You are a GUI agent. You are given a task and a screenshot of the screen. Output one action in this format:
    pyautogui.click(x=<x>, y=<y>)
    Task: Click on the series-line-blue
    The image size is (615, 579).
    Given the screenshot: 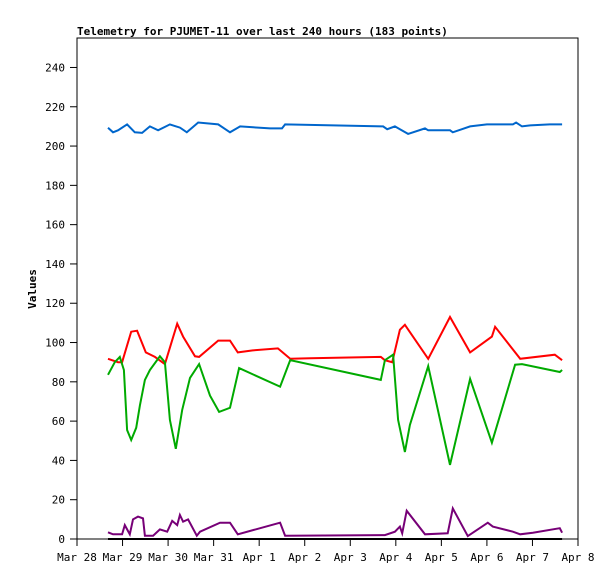 What is the action you would take?
    pyautogui.click(x=335, y=128)
    